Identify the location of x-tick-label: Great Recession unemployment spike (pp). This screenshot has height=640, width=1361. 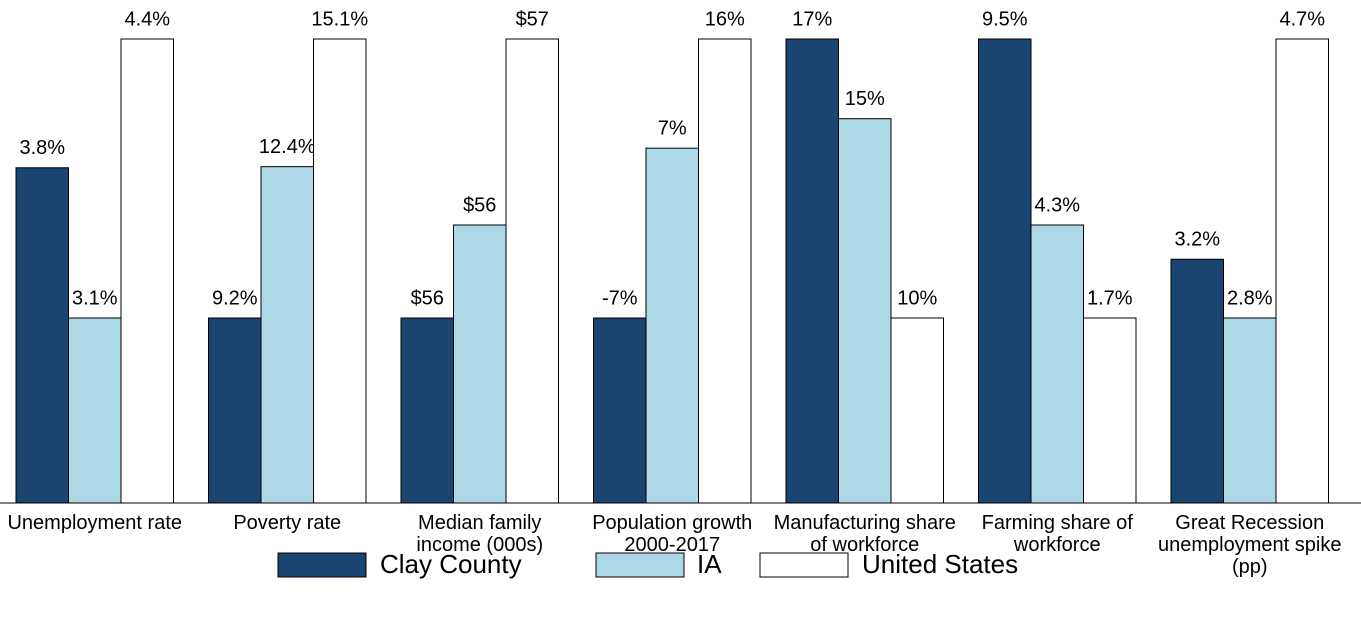
(1250, 545).